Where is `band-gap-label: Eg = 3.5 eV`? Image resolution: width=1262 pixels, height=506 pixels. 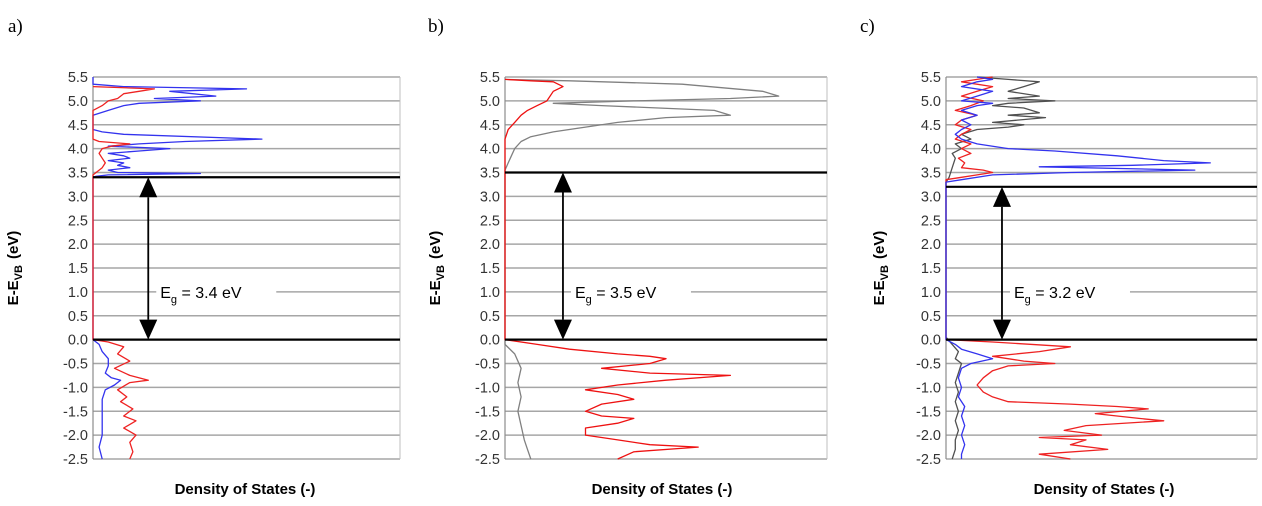
band-gap-label: Eg = 3.5 eV is located at coordinates (616, 295).